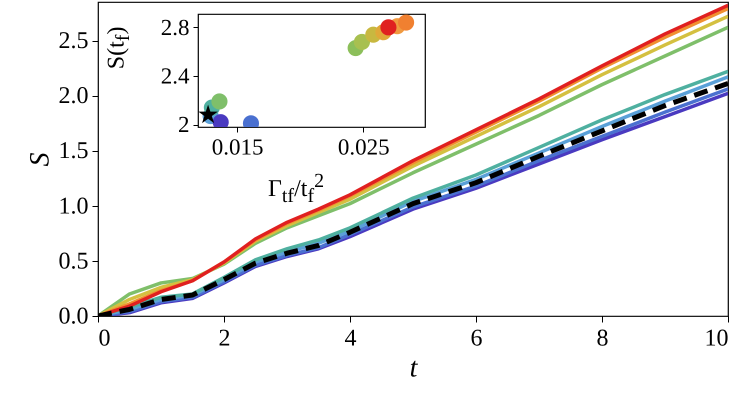 The image size is (750, 411). I want to click on x-axis-title: t, so click(414, 368).